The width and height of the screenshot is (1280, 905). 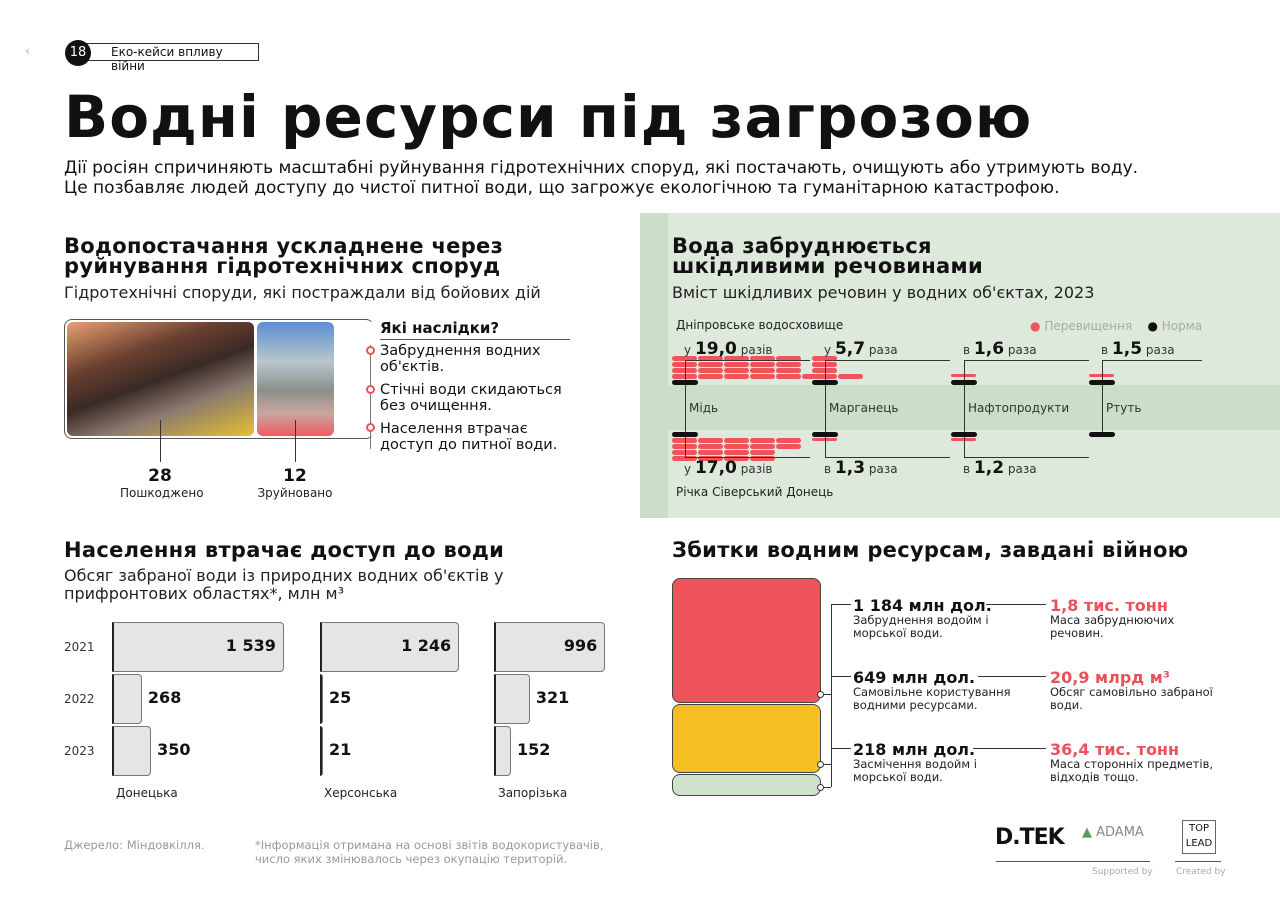 What do you see at coordinates (1132, 770) in the screenshot?
I see `extra-desc: Маса сторонніх предметів, відходів тощо.` at bounding box center [1132, 770].